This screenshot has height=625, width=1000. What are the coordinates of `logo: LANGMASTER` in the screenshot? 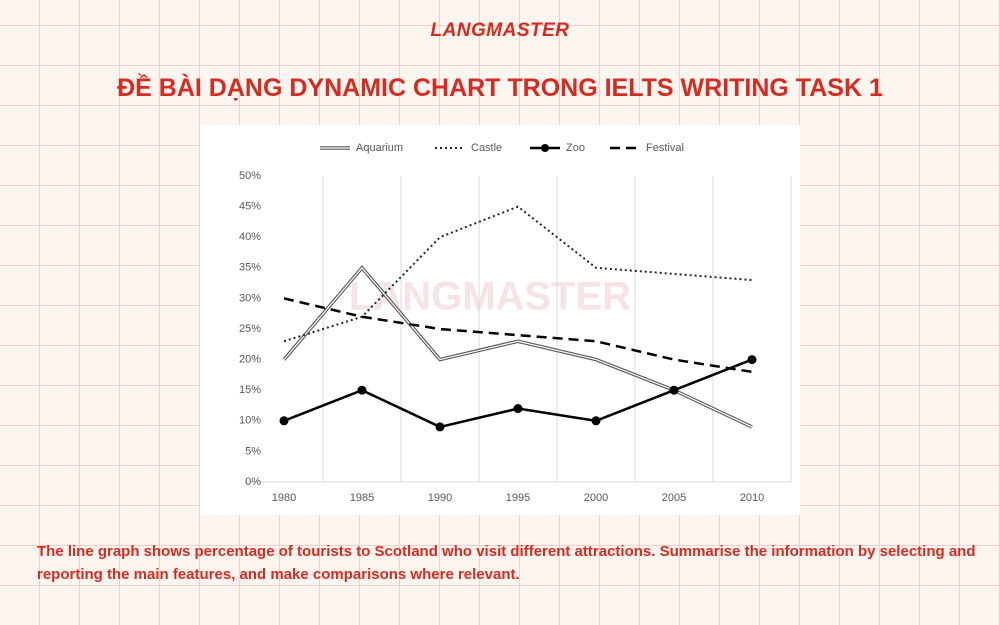 It's located at (500, 30).